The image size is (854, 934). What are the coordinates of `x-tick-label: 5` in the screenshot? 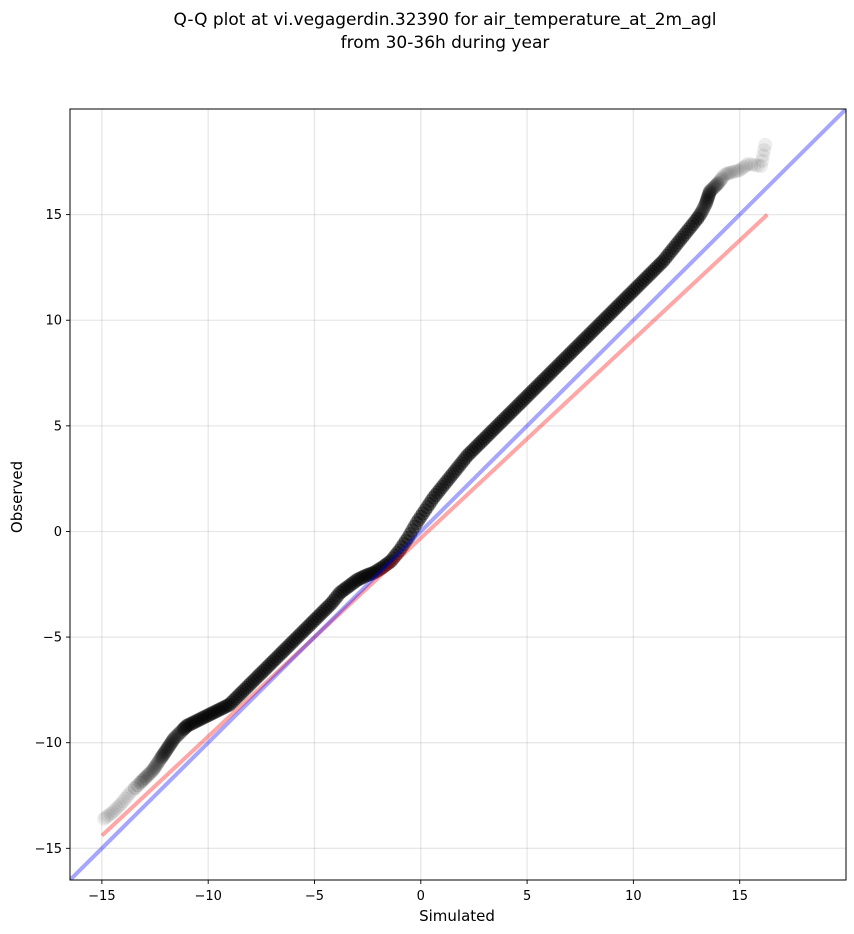 It's located at (527, 896).